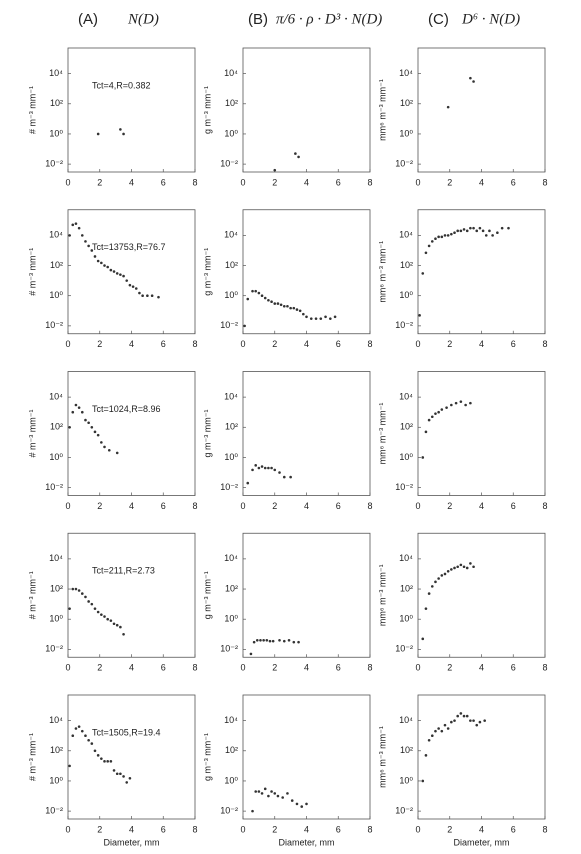 The width and height of the screenshot is (581, 854). What do you see at coordinates (32, 595) in the screenshot?
I see `y-axis-label: # m⁻³ mm⁻¹` at bounding box center [32, 595].